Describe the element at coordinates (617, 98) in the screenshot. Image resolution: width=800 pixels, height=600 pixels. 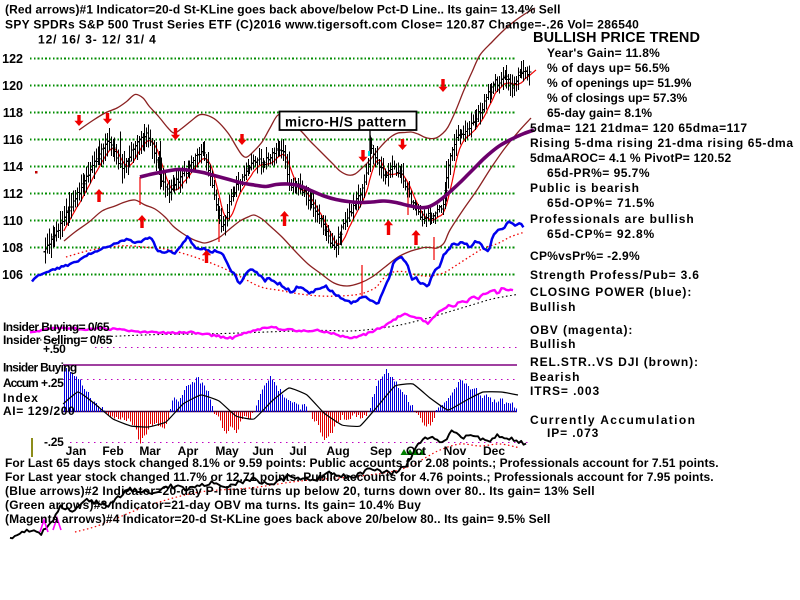
I see `svg-text: % of closings up= 57.3%` at that location.